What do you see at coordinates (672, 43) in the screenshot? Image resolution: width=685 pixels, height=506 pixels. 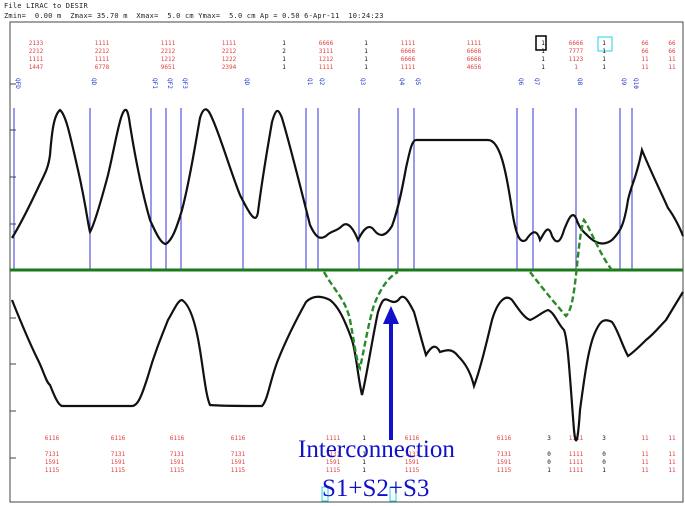 I see `top-label-13-0: 66` at bounding box center [672, 43].